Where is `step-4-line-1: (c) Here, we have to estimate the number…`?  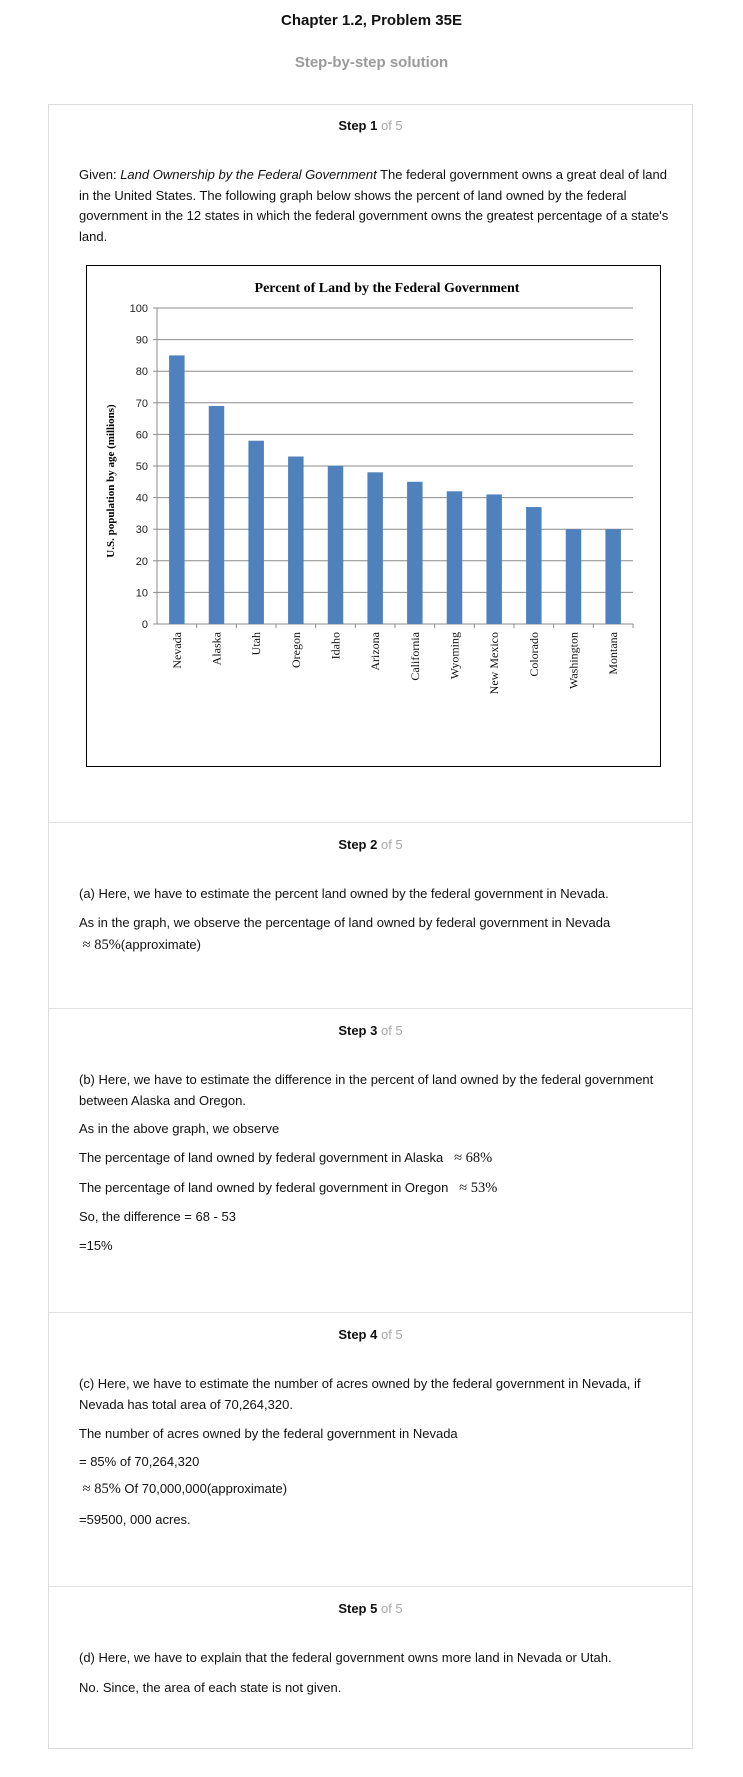
step-4-line-1: (c) Here, we have to estimate the number… is located at coordinates (360, 1394).